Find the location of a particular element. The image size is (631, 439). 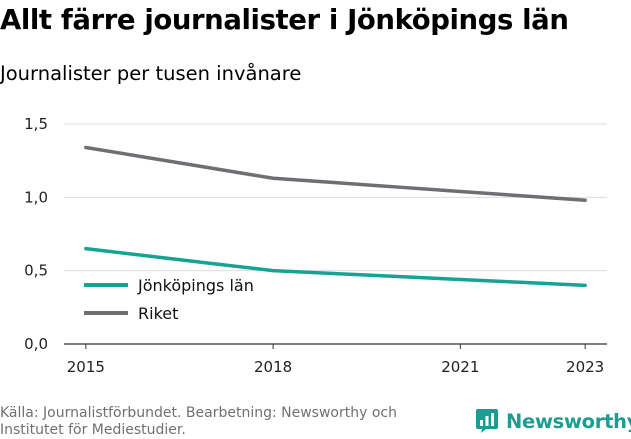

y-tick-label: 1,0 is located at coordinates (36, 197).